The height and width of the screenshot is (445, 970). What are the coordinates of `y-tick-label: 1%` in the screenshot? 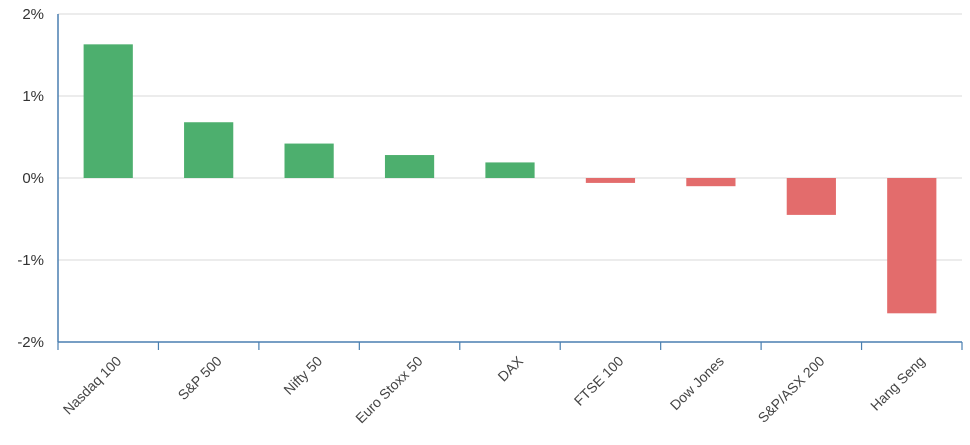 It's located at (33, 96).